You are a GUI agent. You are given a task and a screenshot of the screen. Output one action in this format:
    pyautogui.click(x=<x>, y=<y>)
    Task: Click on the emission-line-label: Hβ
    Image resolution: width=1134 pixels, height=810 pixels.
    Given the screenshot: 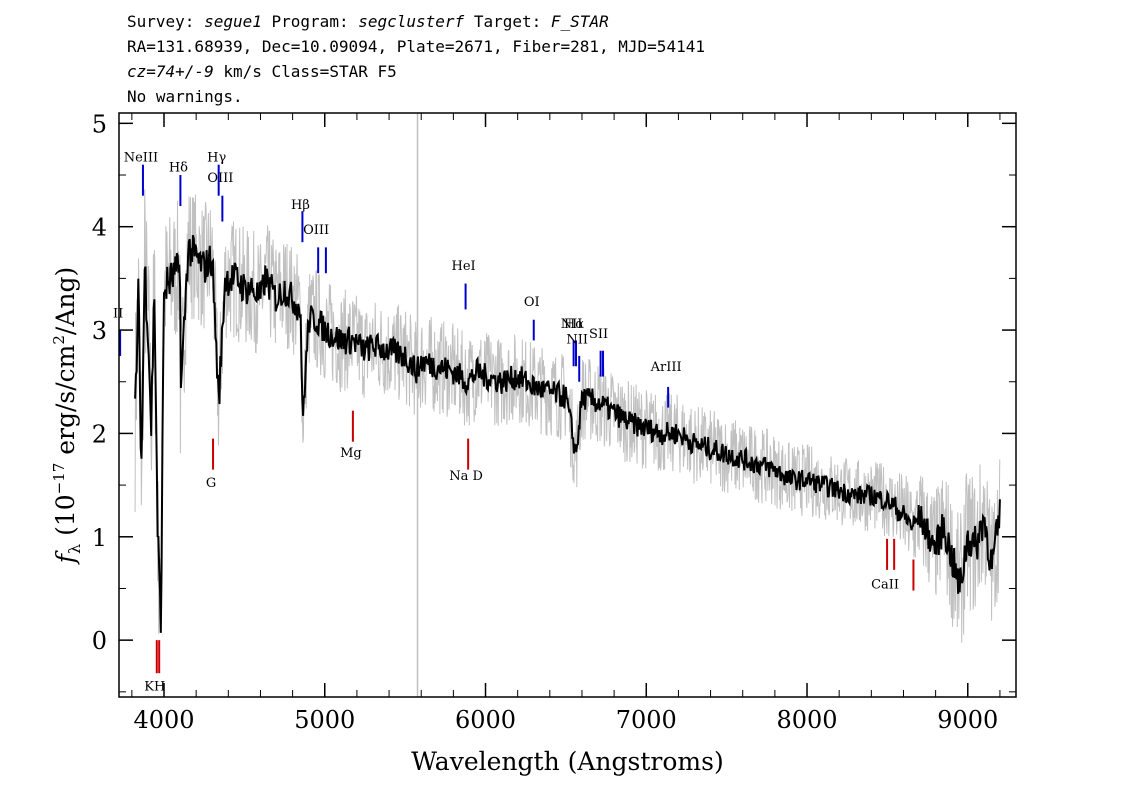 What is the action you would take?
    pyautogui.click(x=300, y=205)
    